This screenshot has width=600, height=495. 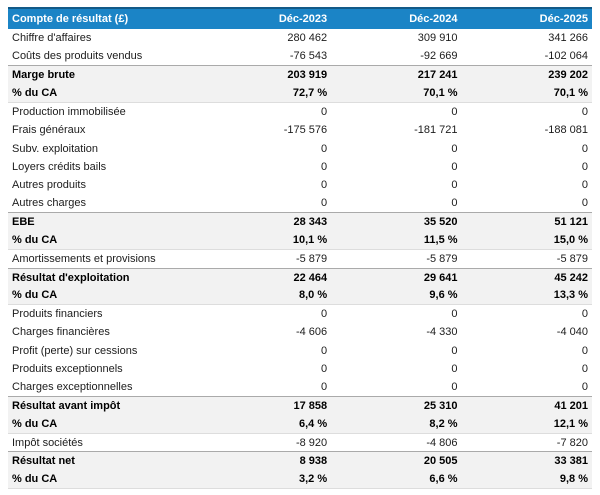 I want to click on table-row: Produits exceptionnels 0 0 0, so click(x=300, y=369).